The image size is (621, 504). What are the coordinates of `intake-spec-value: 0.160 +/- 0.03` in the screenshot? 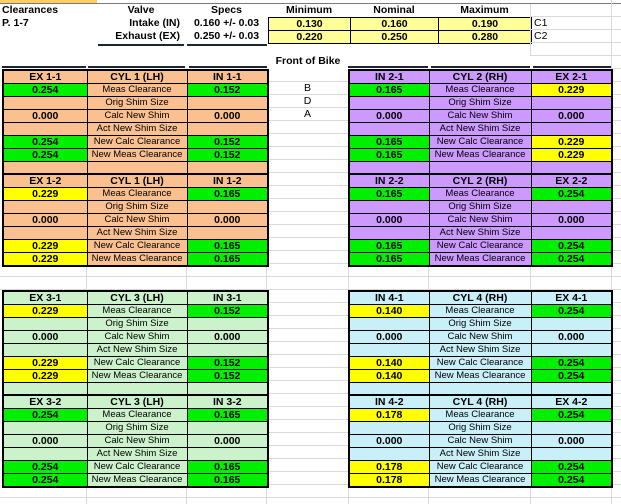 It's located at (226, 23).